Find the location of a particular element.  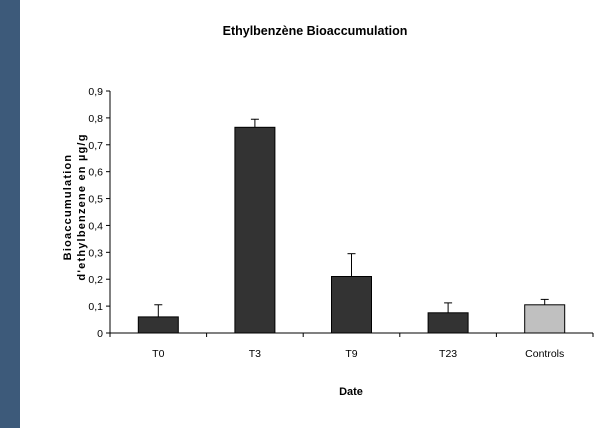

bar-t23 is located at coordinates (448, 323).